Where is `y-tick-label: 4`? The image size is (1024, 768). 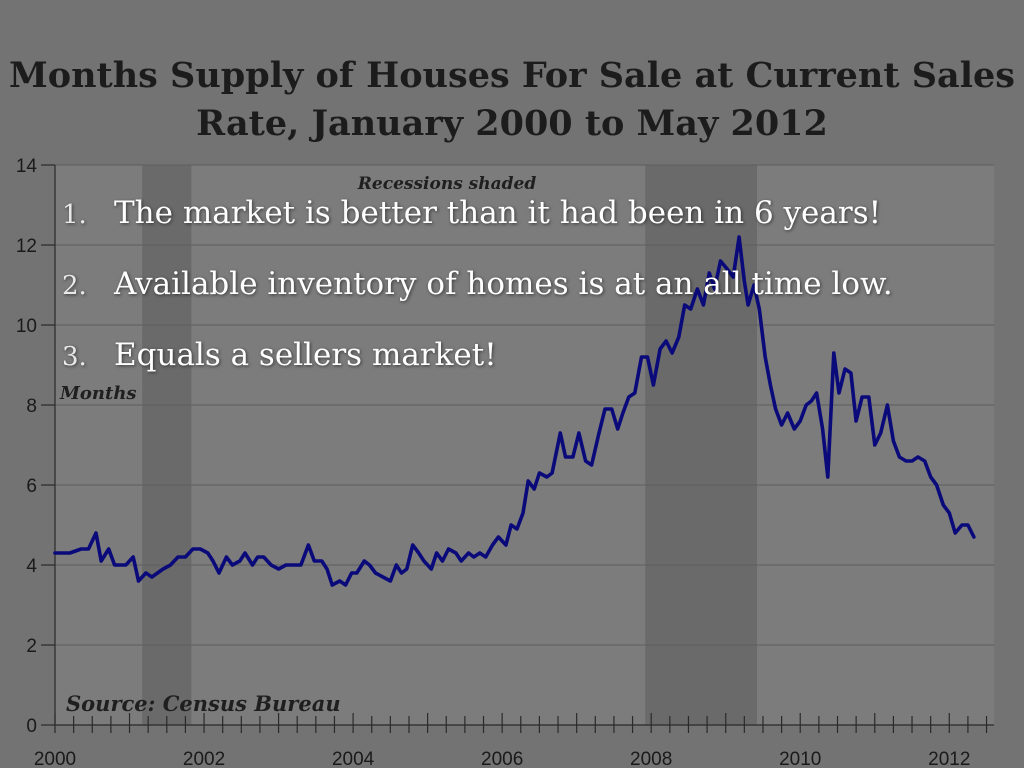 y-tick-label: 4 is located at coordinates (31, 566).